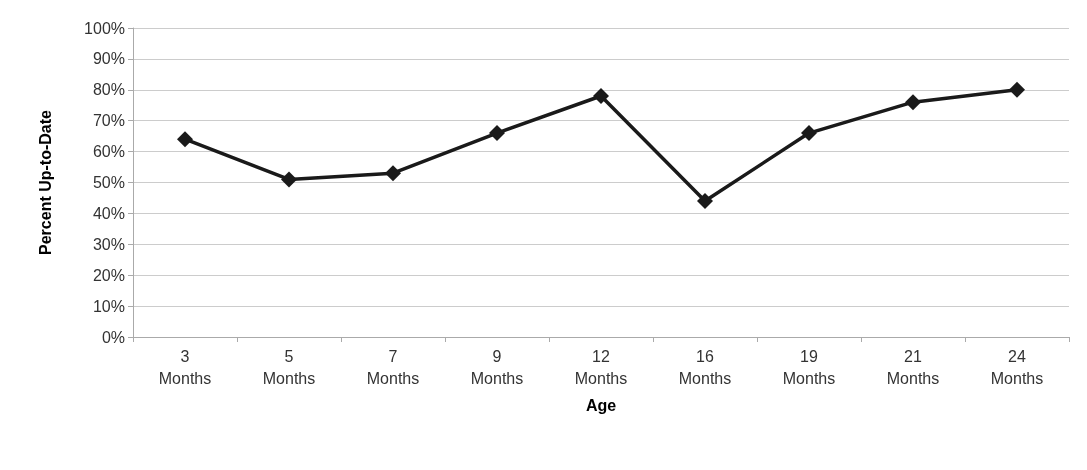 The width and height of the screenshot is (1087, 470). What do you see at coordinates (108, 306) in the screenshot?
I see `y-tick-label: 10%` at bounding box center [108, 306].